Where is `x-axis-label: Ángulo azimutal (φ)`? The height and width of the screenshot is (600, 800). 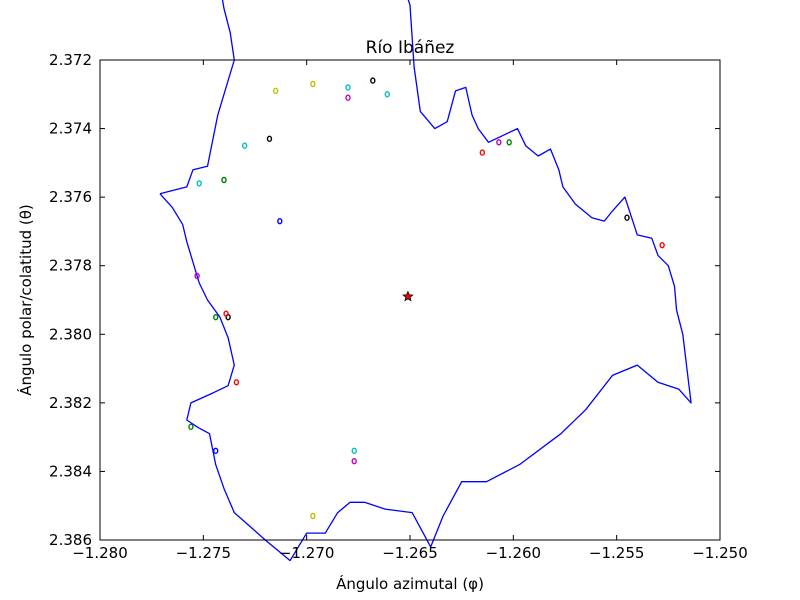 x-axis-label: Ángulo azimutal (φ) is located at coordinates (410, 583).